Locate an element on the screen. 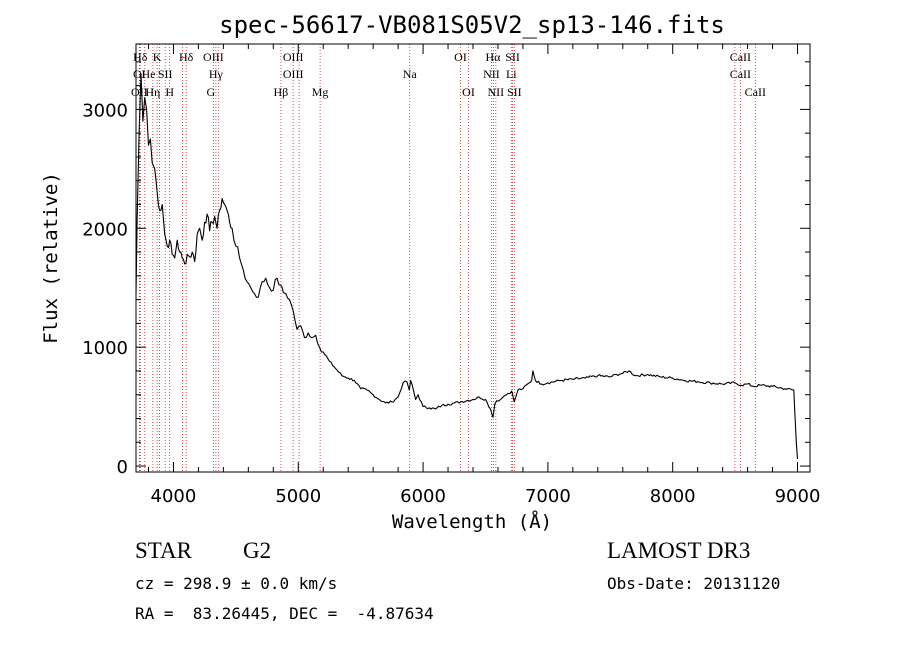 This screenshot has height=649, width=900. line-label: OII is located at coordinates (139, 92).